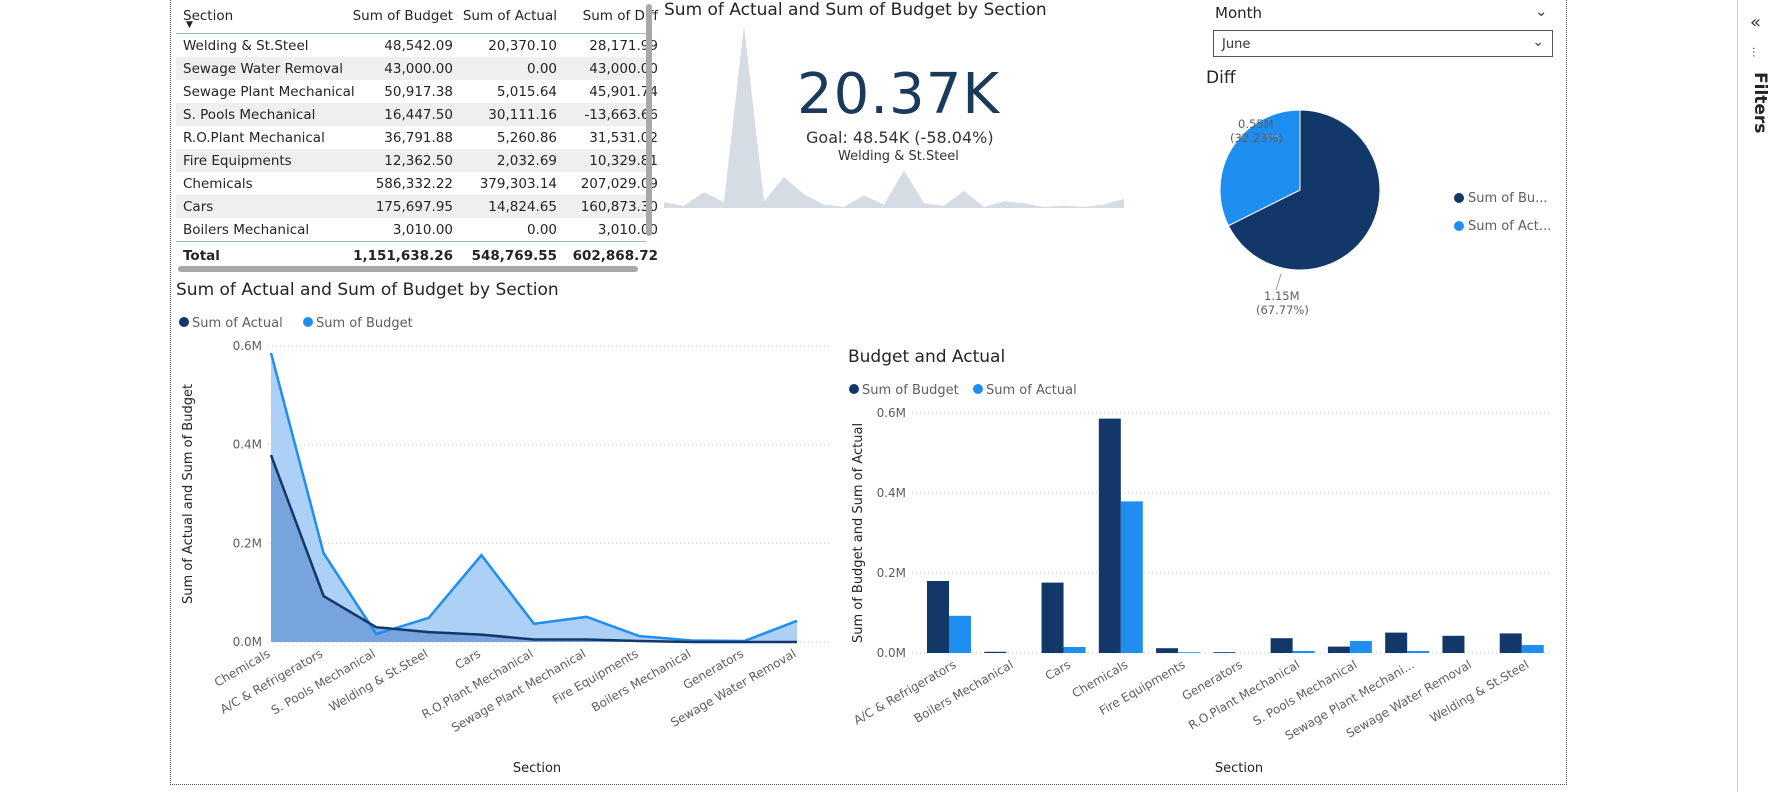 The image size is (1781, 800). What do you see at coordinates (899, 94) in the screenshot?
I see `kpi-value: 20.37K` at bounding box center [899, 94].